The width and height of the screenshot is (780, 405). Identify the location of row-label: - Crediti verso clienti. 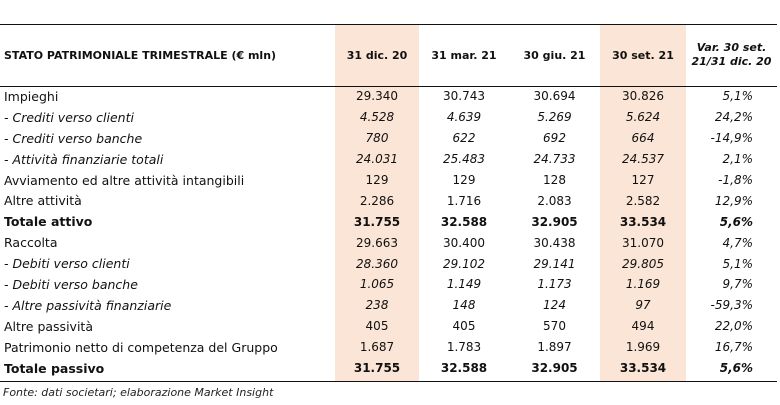
(69, 117).